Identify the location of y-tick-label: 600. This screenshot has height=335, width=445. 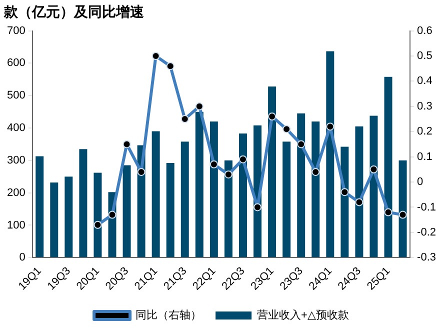
(16, 63).